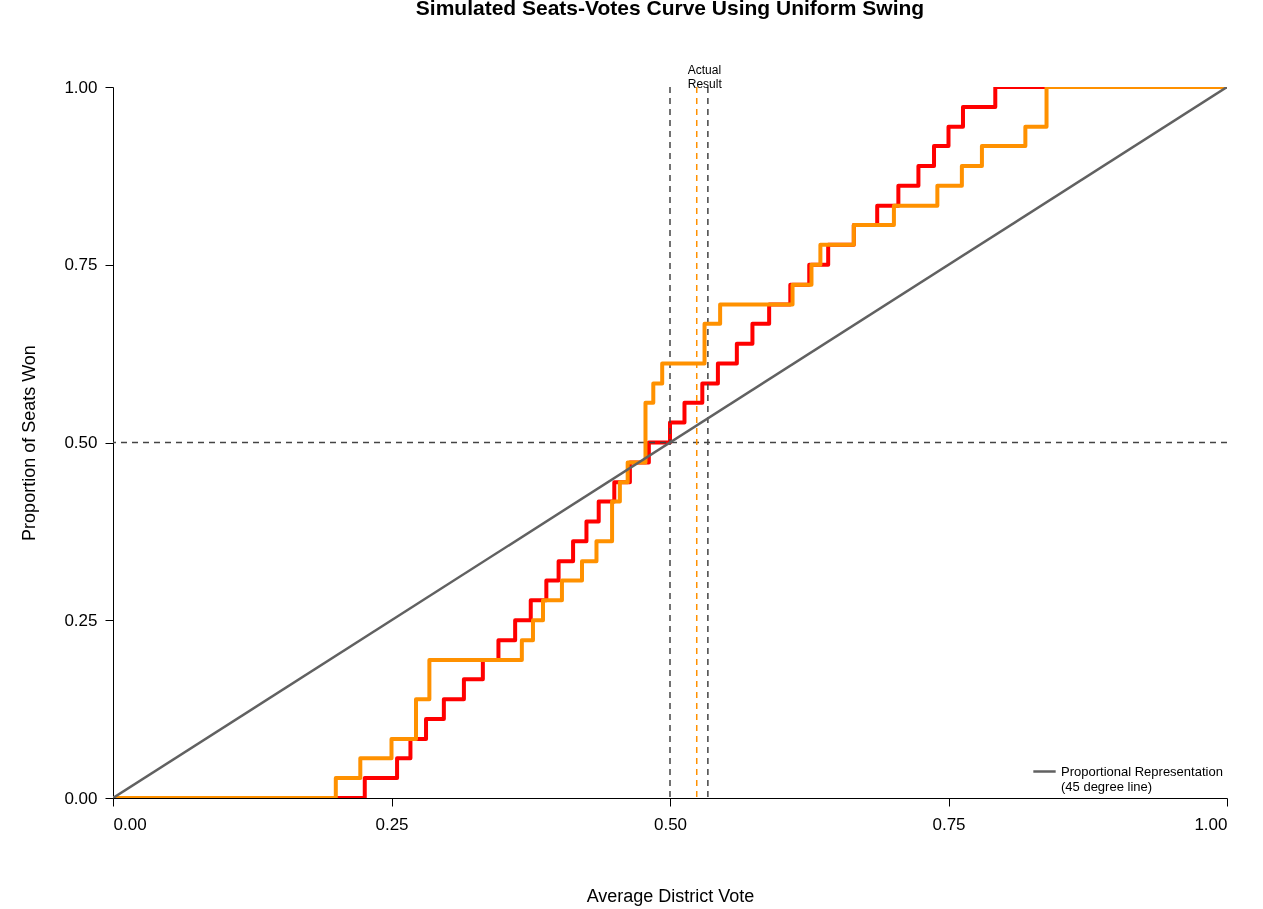 This screenshot has width=1263, height=909. Describe the element at coordinates (1142, 778) in the screenshot. I see `legend-label: Proportional Representation (45 degree line)` at that location.